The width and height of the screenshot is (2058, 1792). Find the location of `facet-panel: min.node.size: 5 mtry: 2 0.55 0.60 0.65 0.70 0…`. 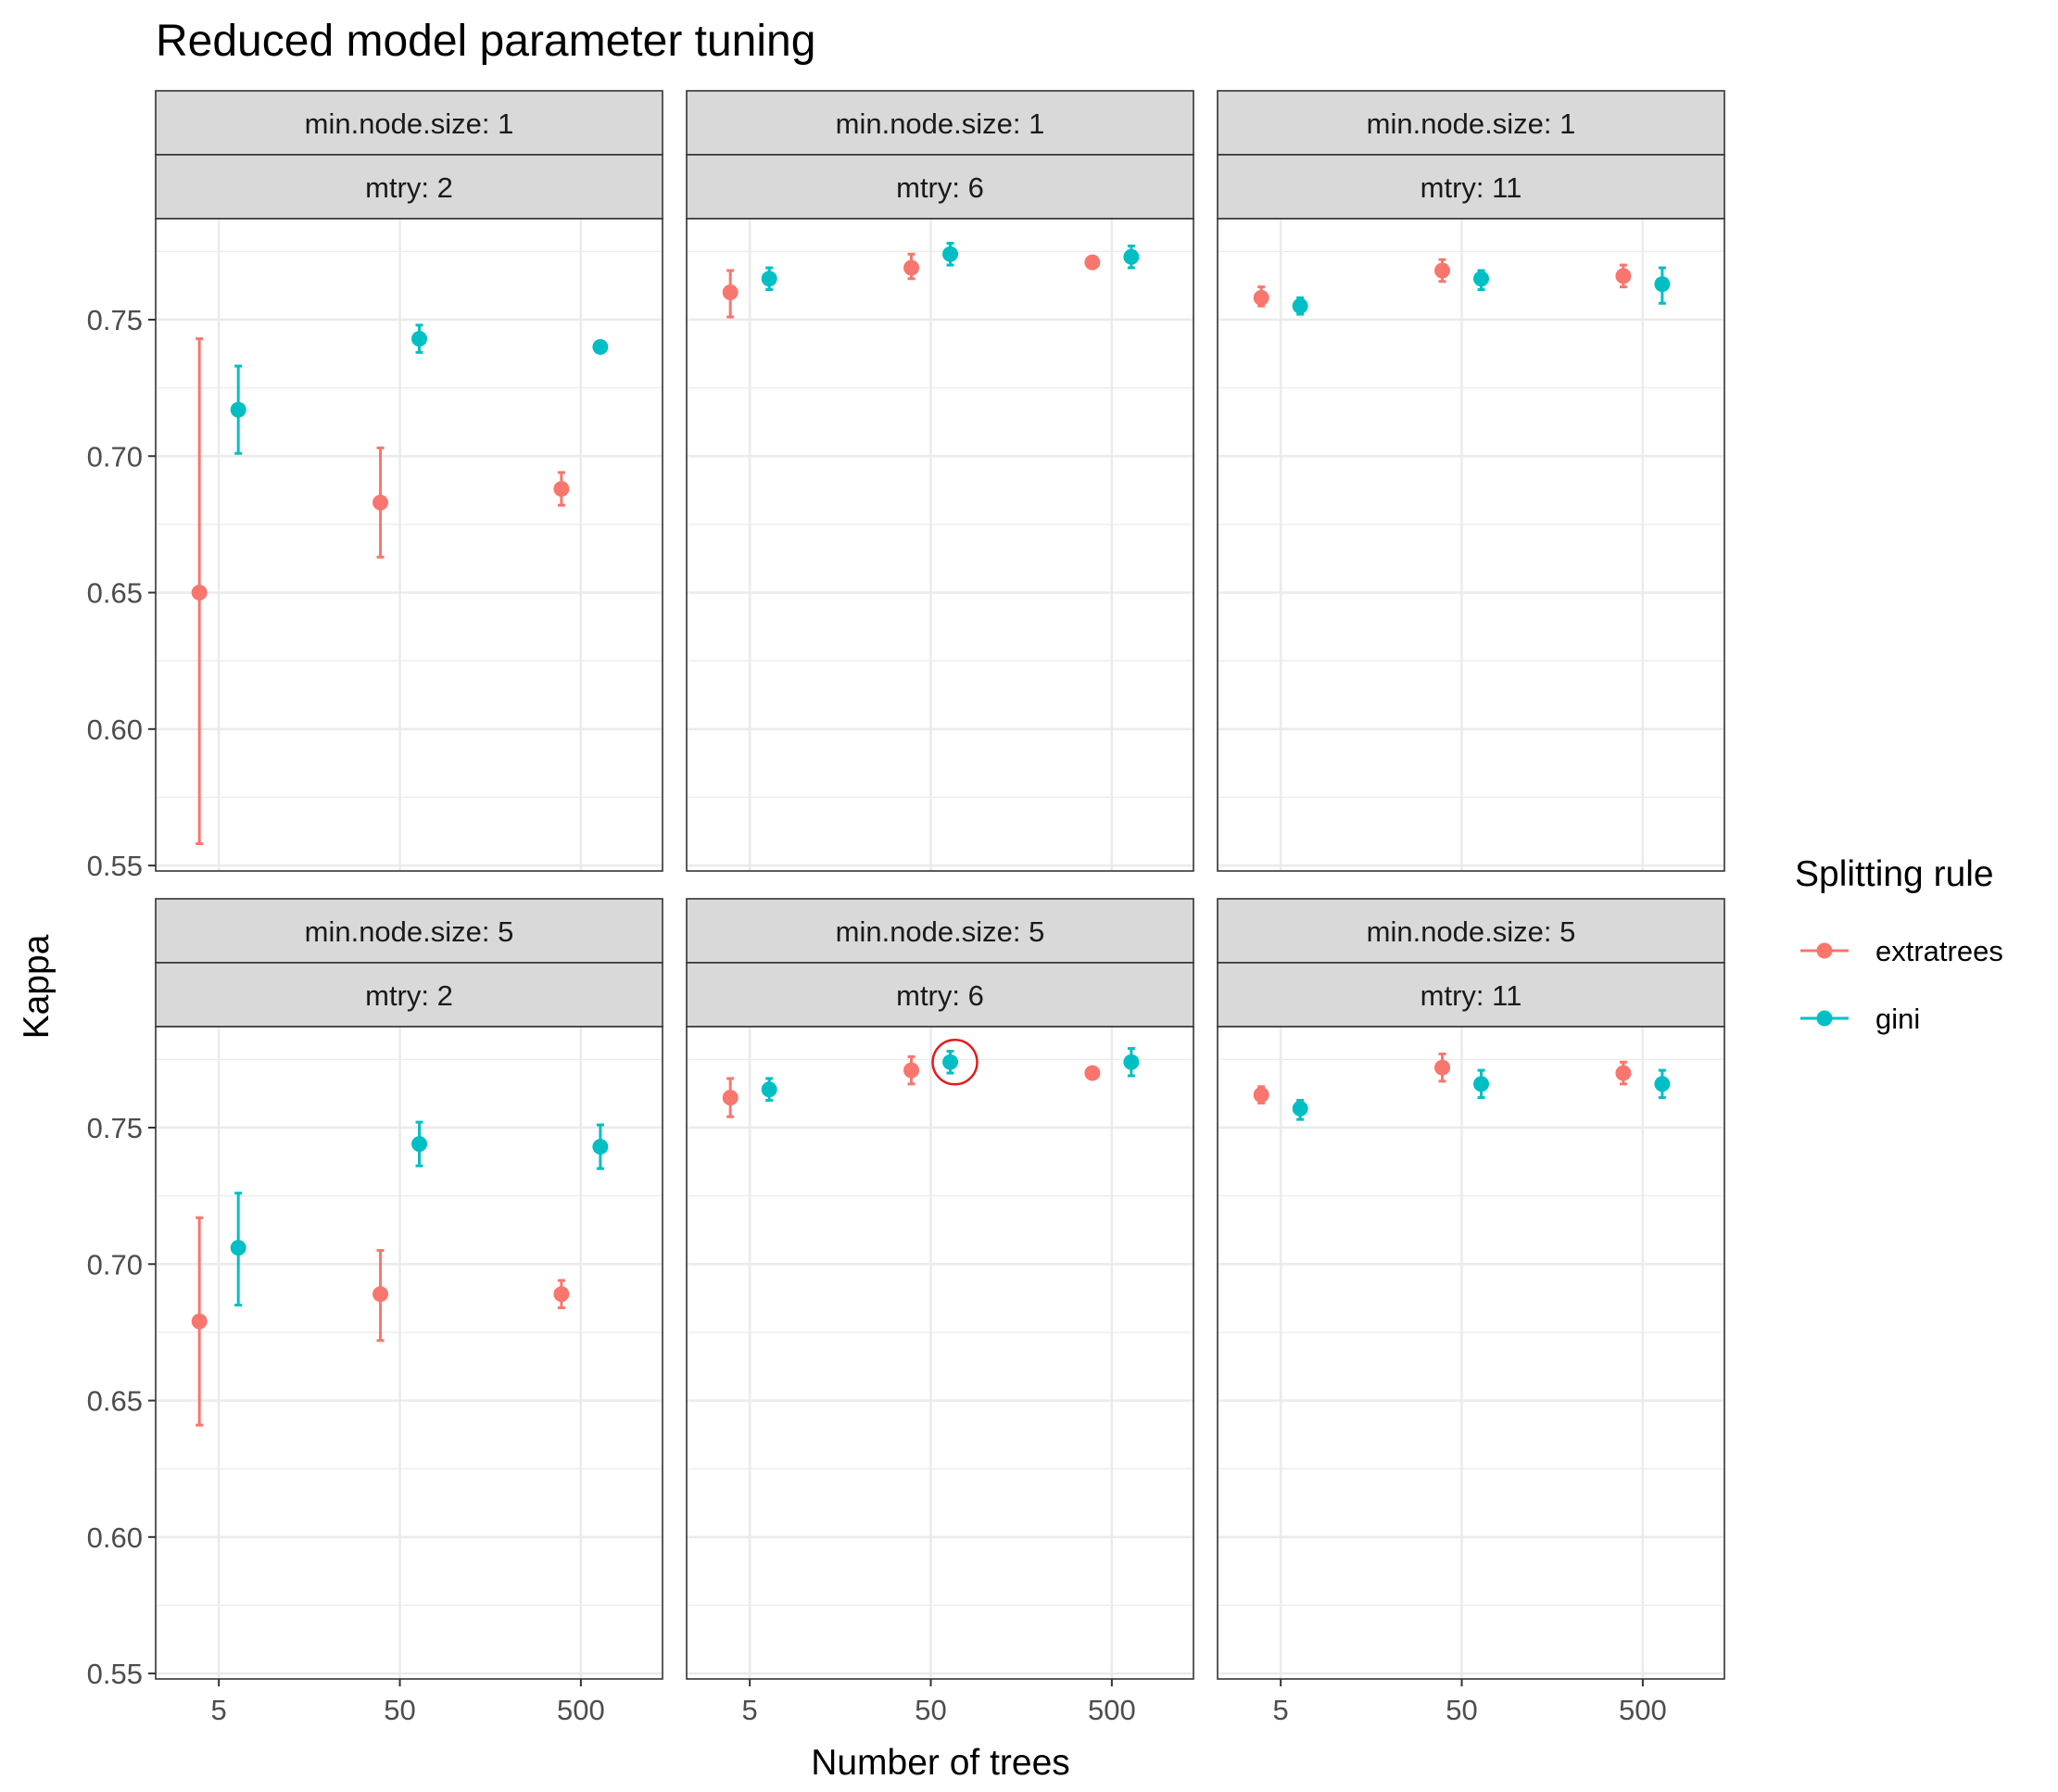

facet-panel: min.node.size: 5 mtry: 2 0.55 0.60 0.65 0.70 0… is located at coordinates (375, 1312).